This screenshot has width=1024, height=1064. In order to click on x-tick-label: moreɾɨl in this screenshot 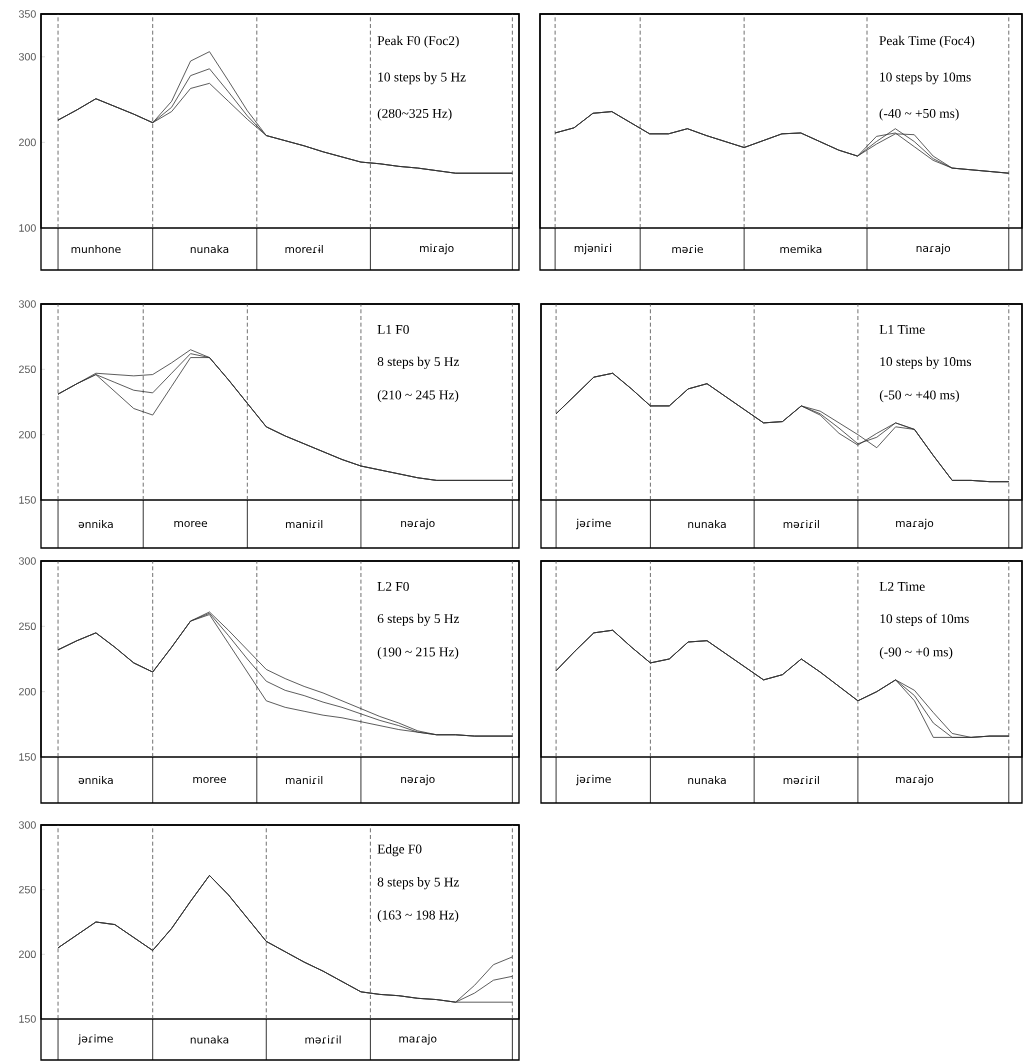, I will do `click(304, 249)`.